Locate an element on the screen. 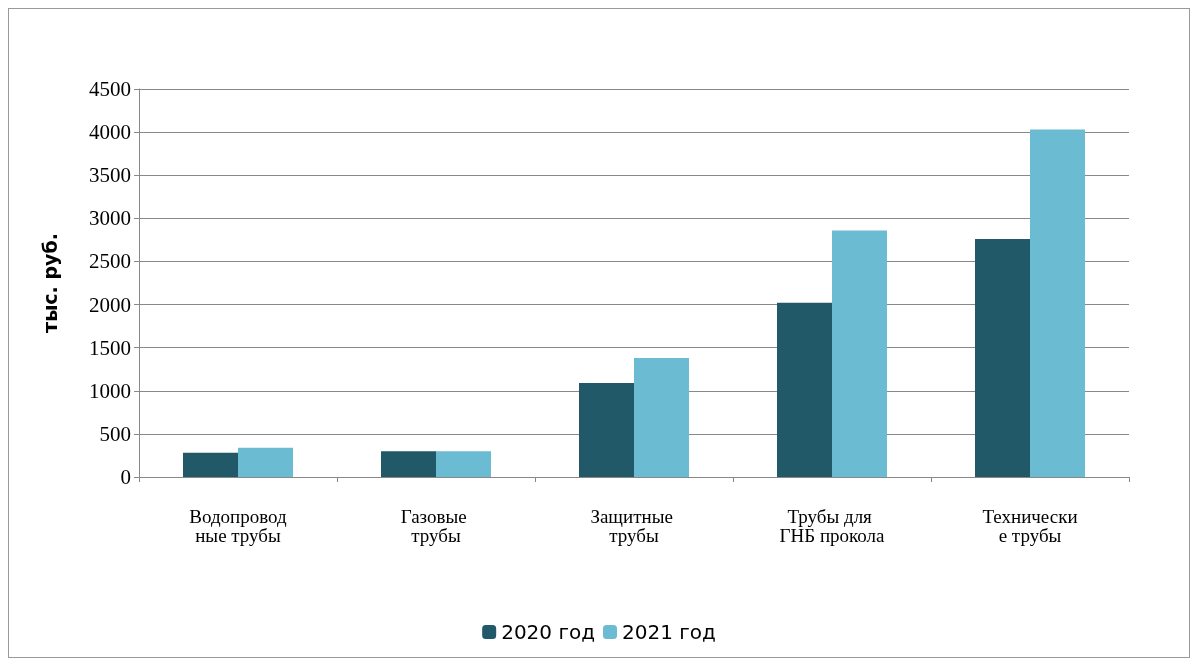 This screenshot has height=666, width=1198. y-tick-label: 1500 is located at coordinates (110, 347).